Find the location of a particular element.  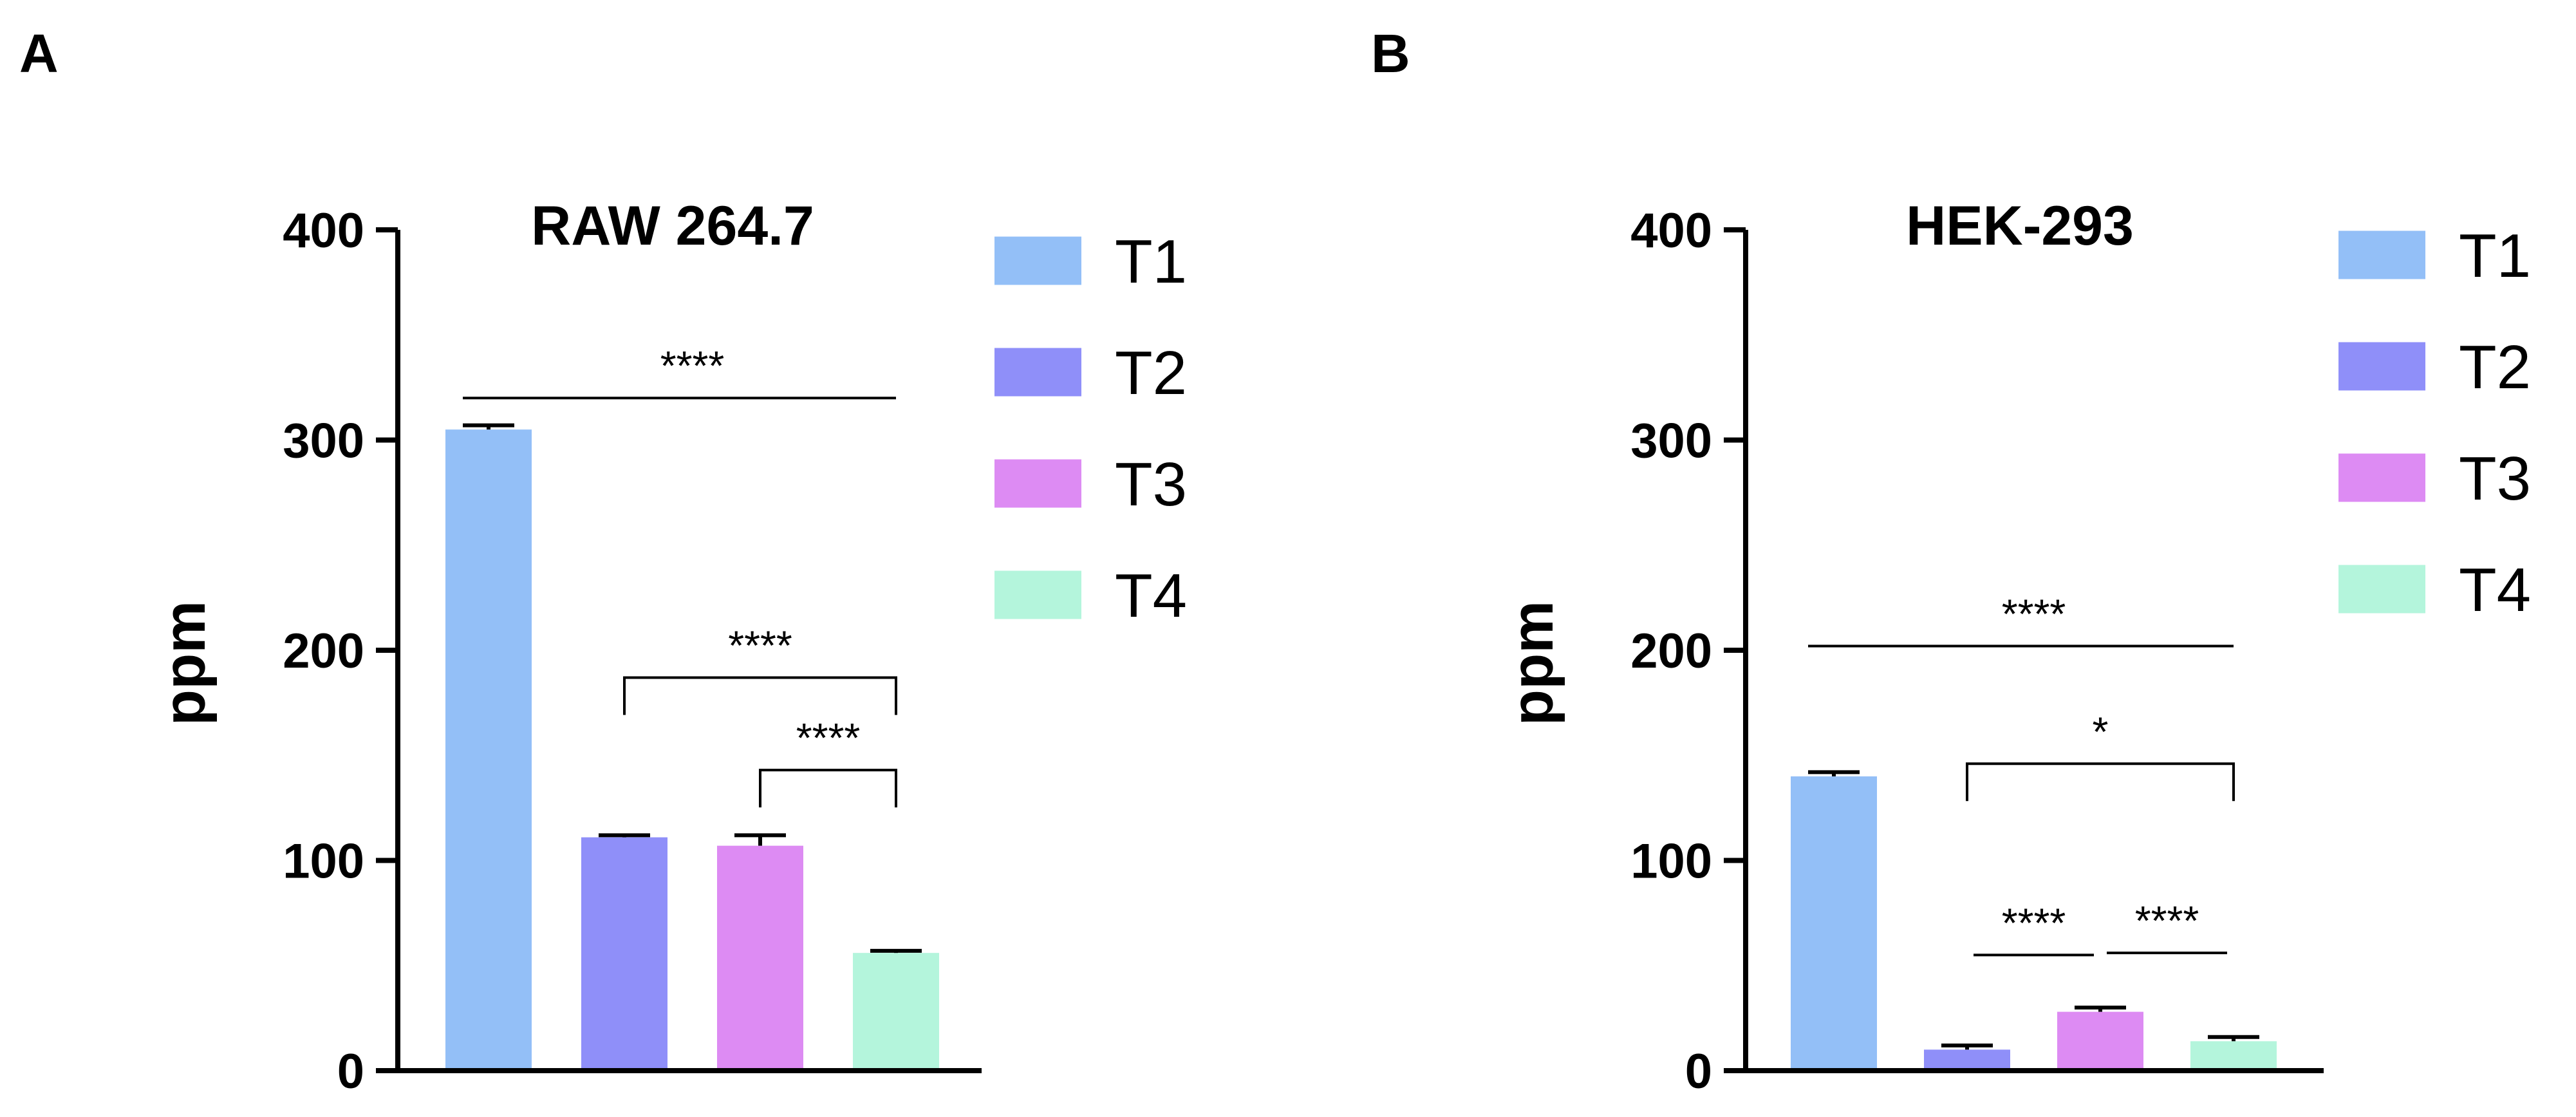

chart-title: HEK-293 is located at coordinates (2020, 226).